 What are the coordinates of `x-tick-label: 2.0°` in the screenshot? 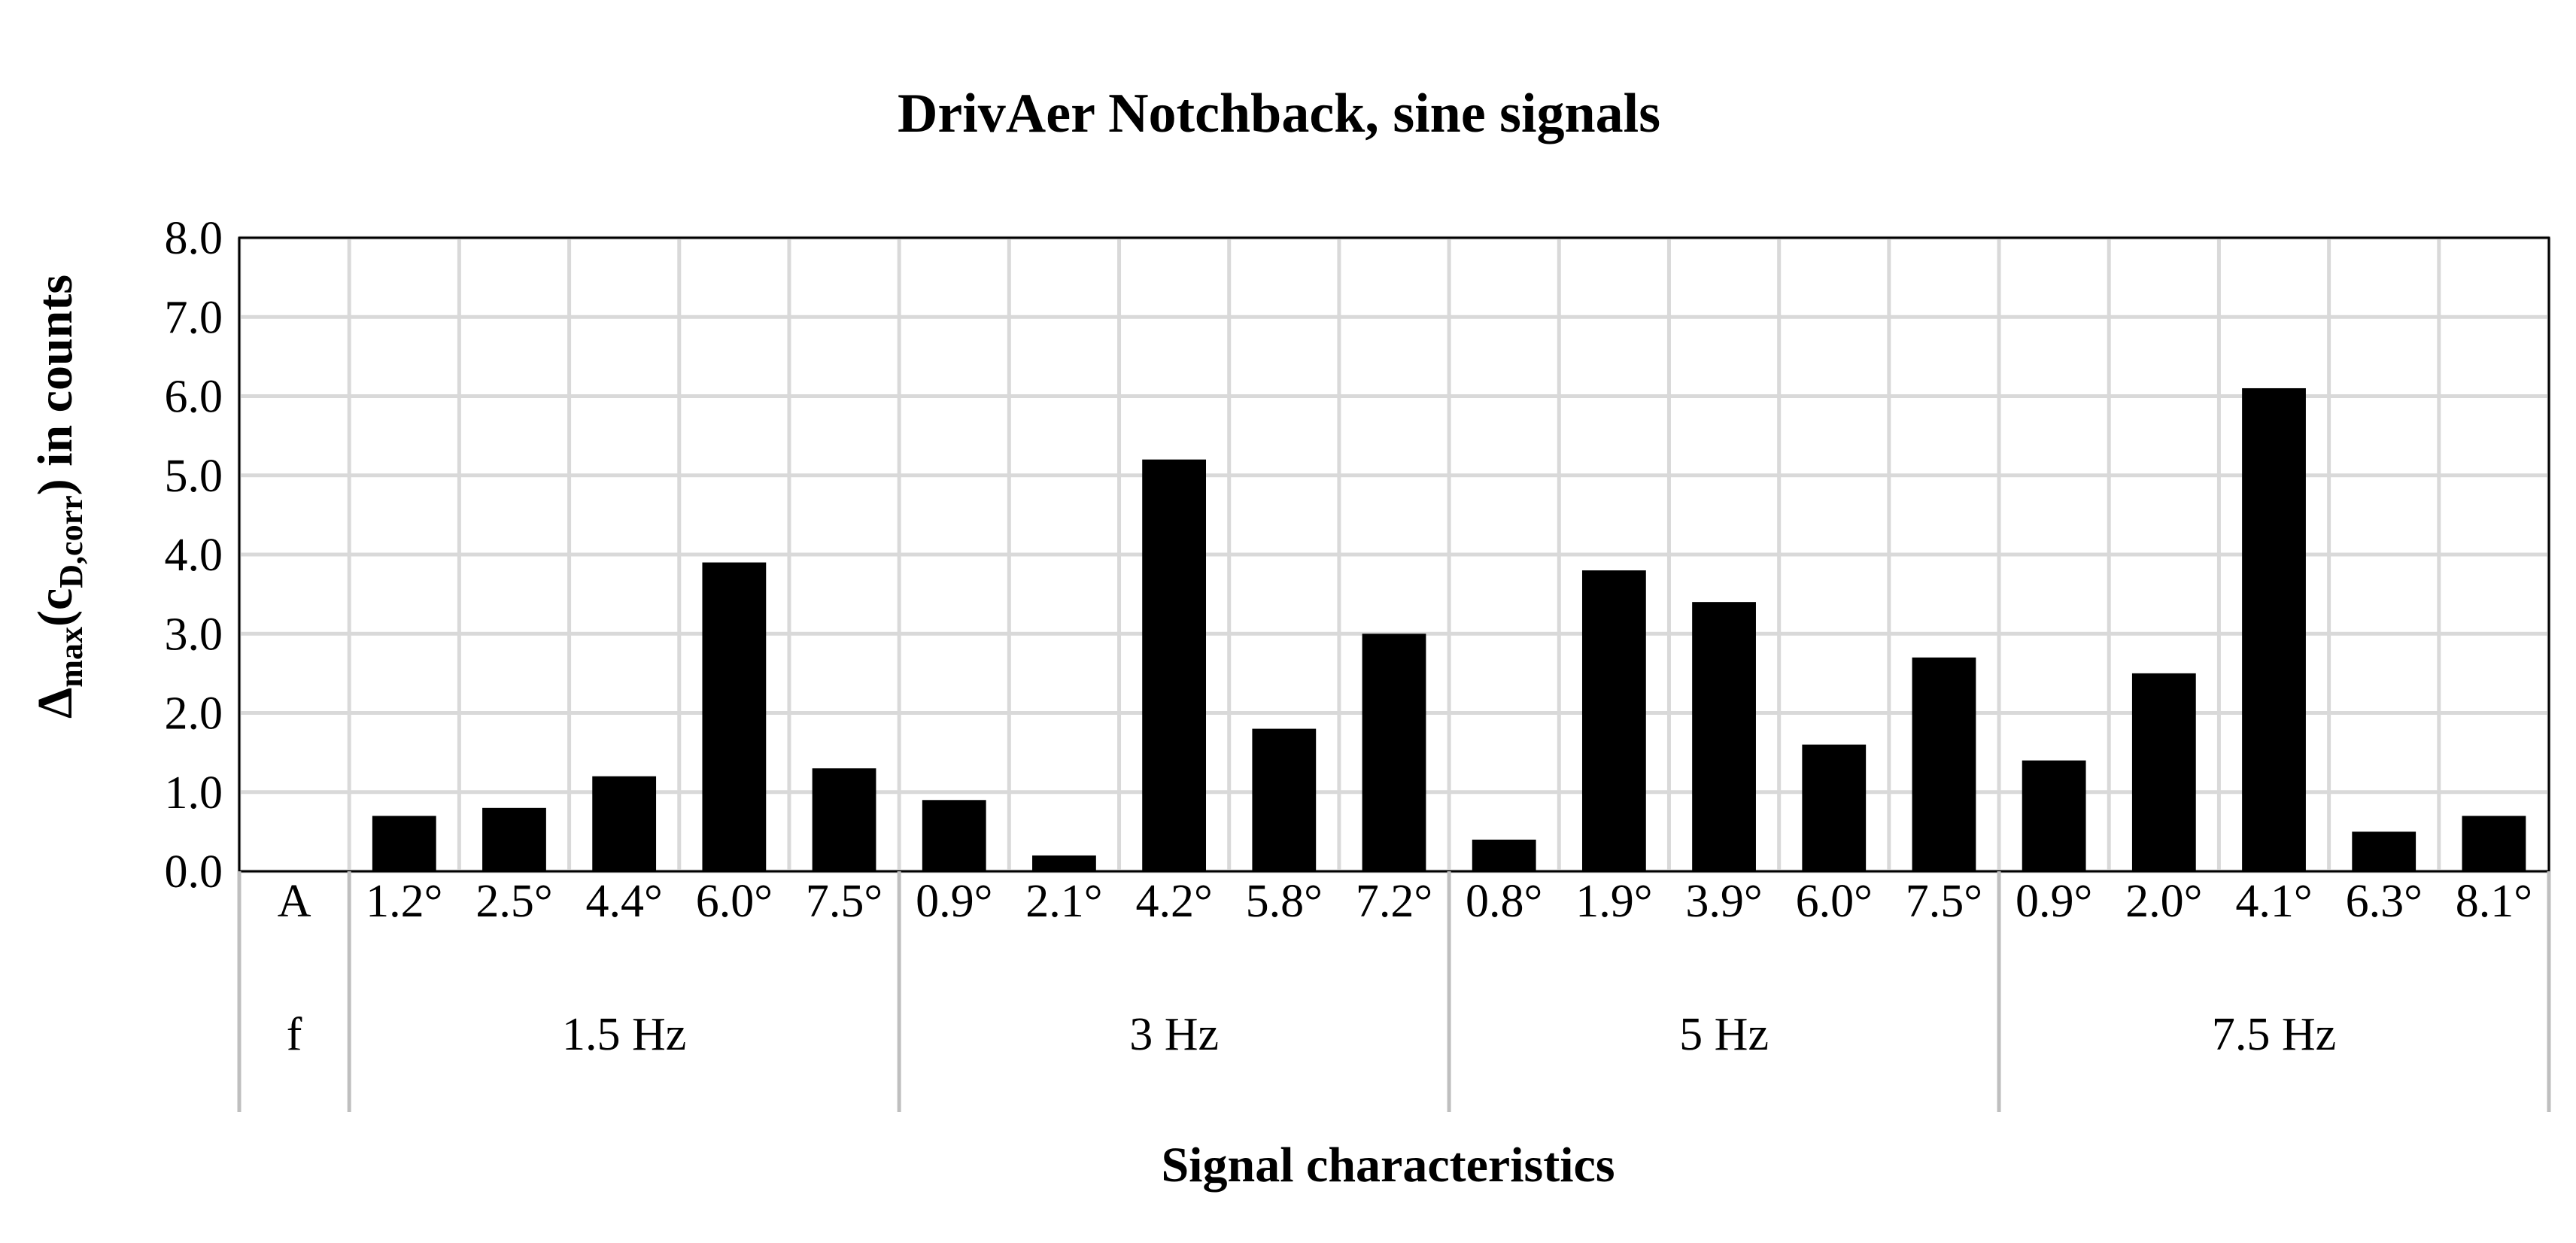 It's located at (2164, 901).